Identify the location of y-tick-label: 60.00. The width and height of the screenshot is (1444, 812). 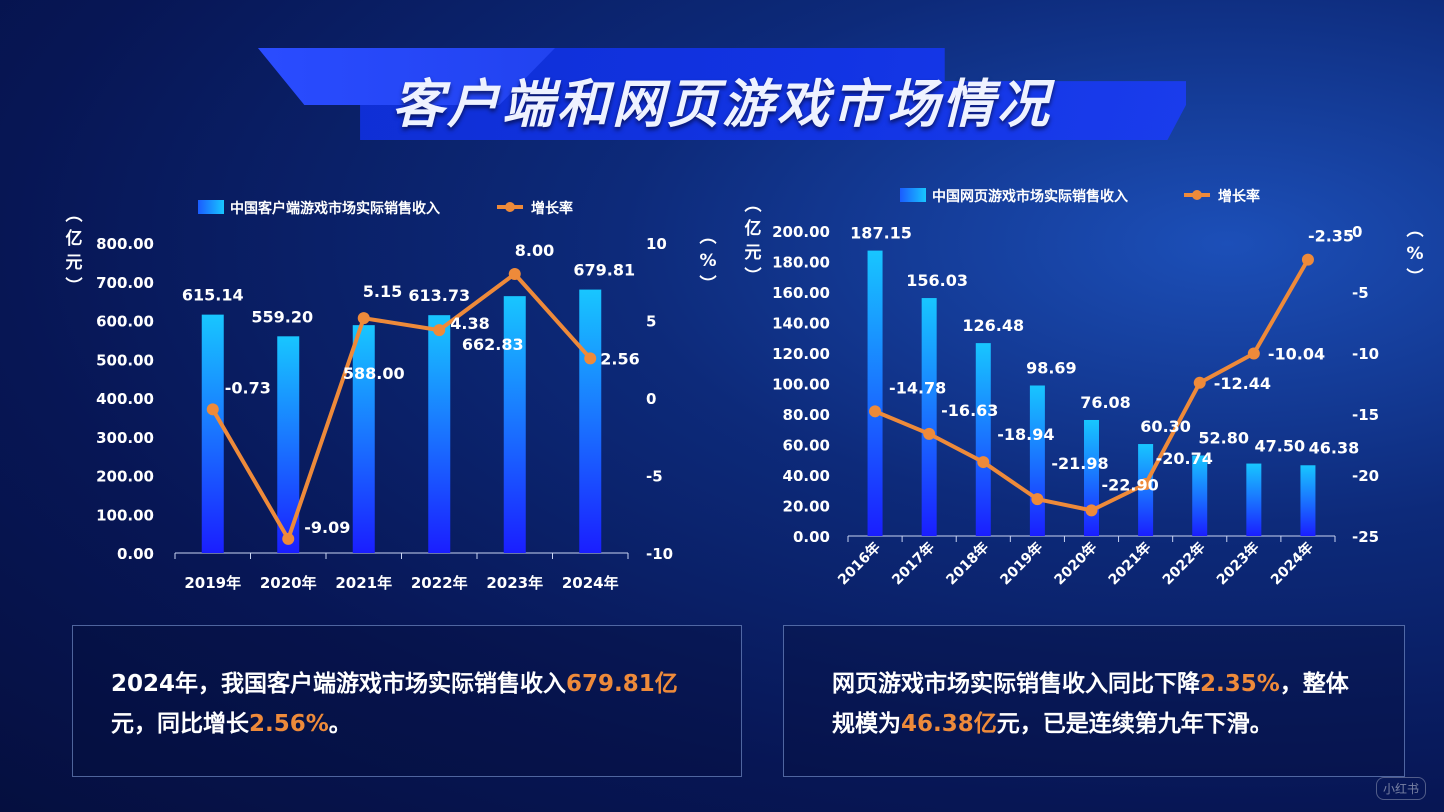
(806, 446).